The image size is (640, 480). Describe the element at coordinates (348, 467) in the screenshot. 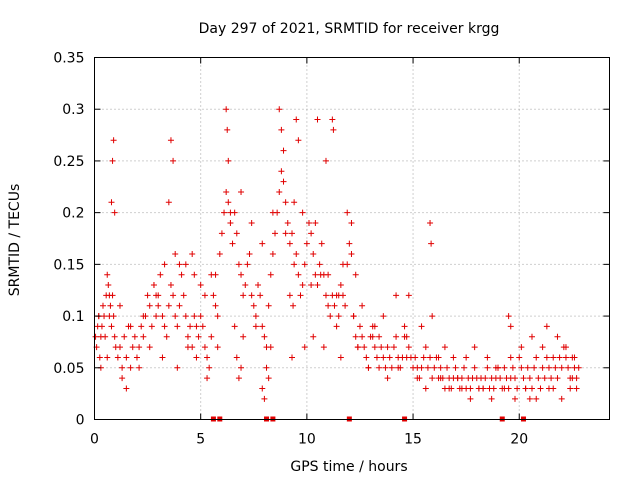

I see `x-axis-label: GPS time / hours` at that location.